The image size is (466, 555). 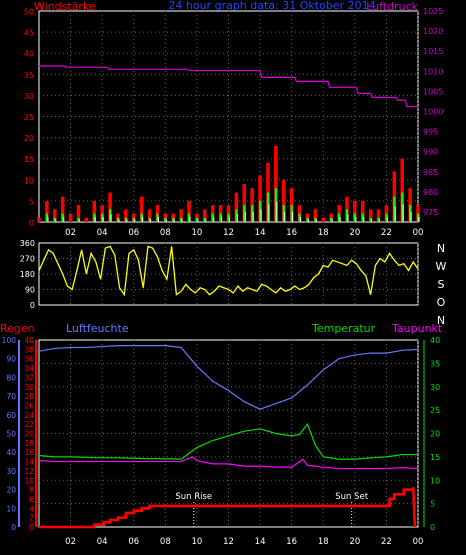 What do you see at coordinates (29, 138) in the screenshot?
I see `wind-tick-label: 20` at bounding box center [29, 138].